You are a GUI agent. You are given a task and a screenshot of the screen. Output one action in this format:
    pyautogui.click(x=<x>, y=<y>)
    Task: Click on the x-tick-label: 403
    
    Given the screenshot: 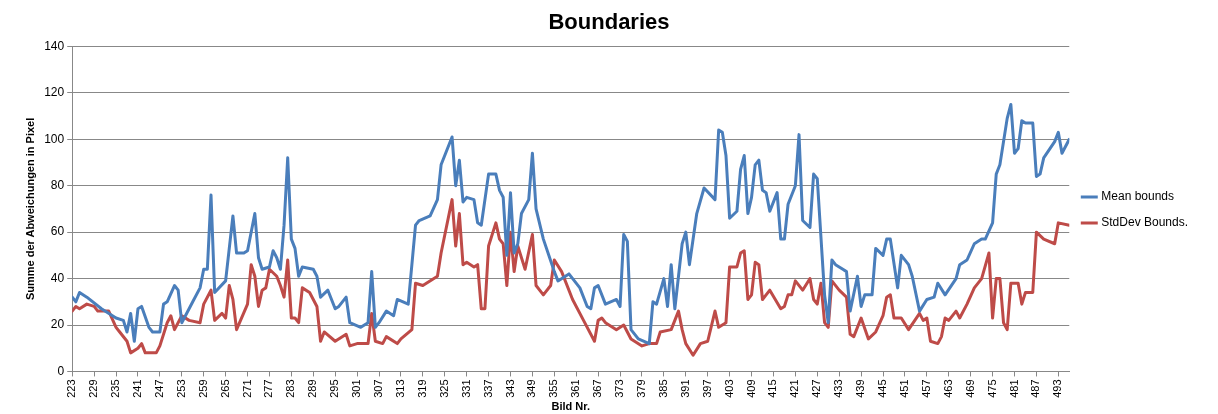 What is the action you would take?
    pyautogui.click(x=728, y=388)
    